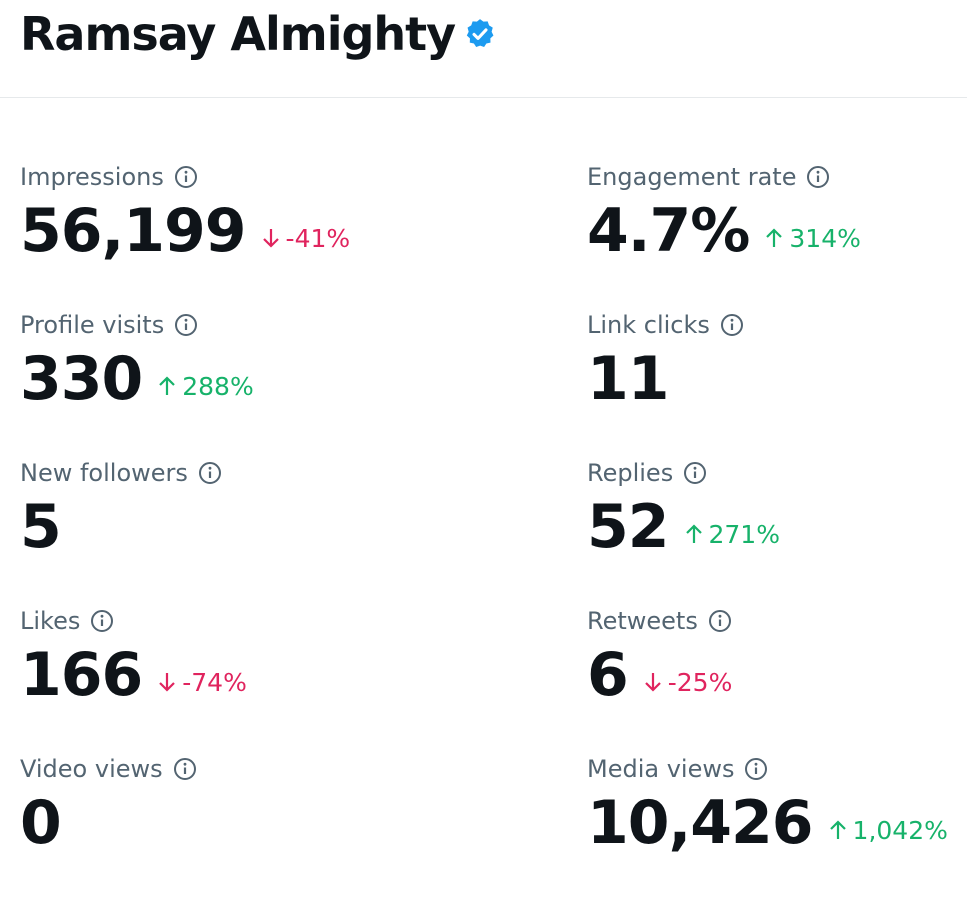 The image size is (967, 900). Describe the element at coordinates (900, 830) in the screenshot. I see `change-text: 1,042%` at that location.